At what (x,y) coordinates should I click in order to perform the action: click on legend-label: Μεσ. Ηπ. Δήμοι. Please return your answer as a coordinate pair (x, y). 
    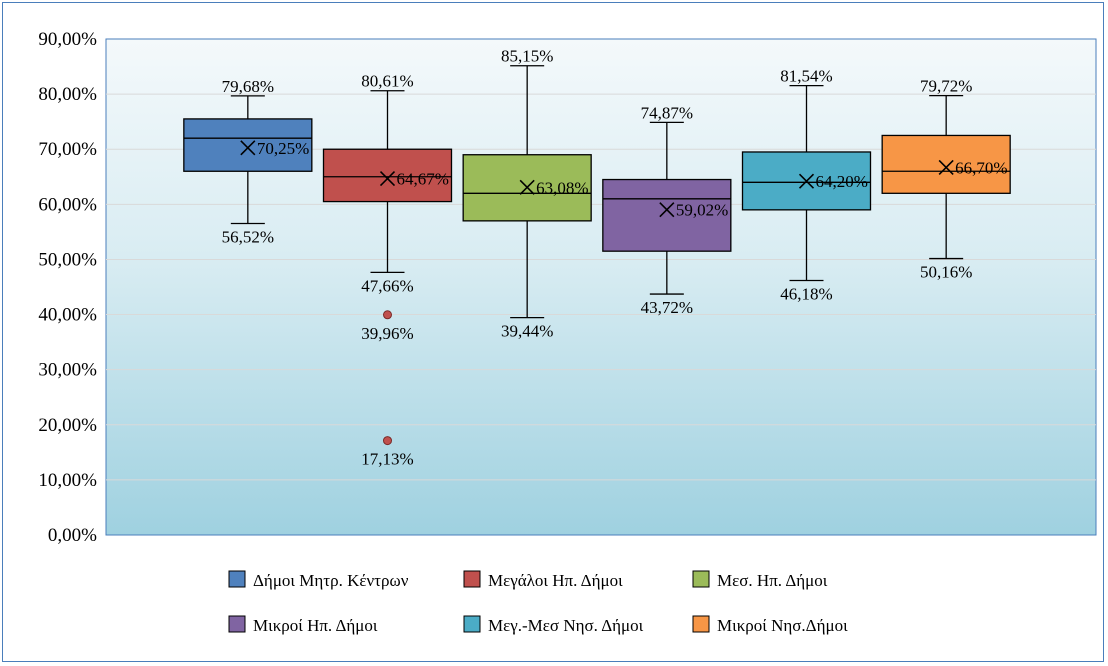
    Looking at the image, I should click on (772, 580).